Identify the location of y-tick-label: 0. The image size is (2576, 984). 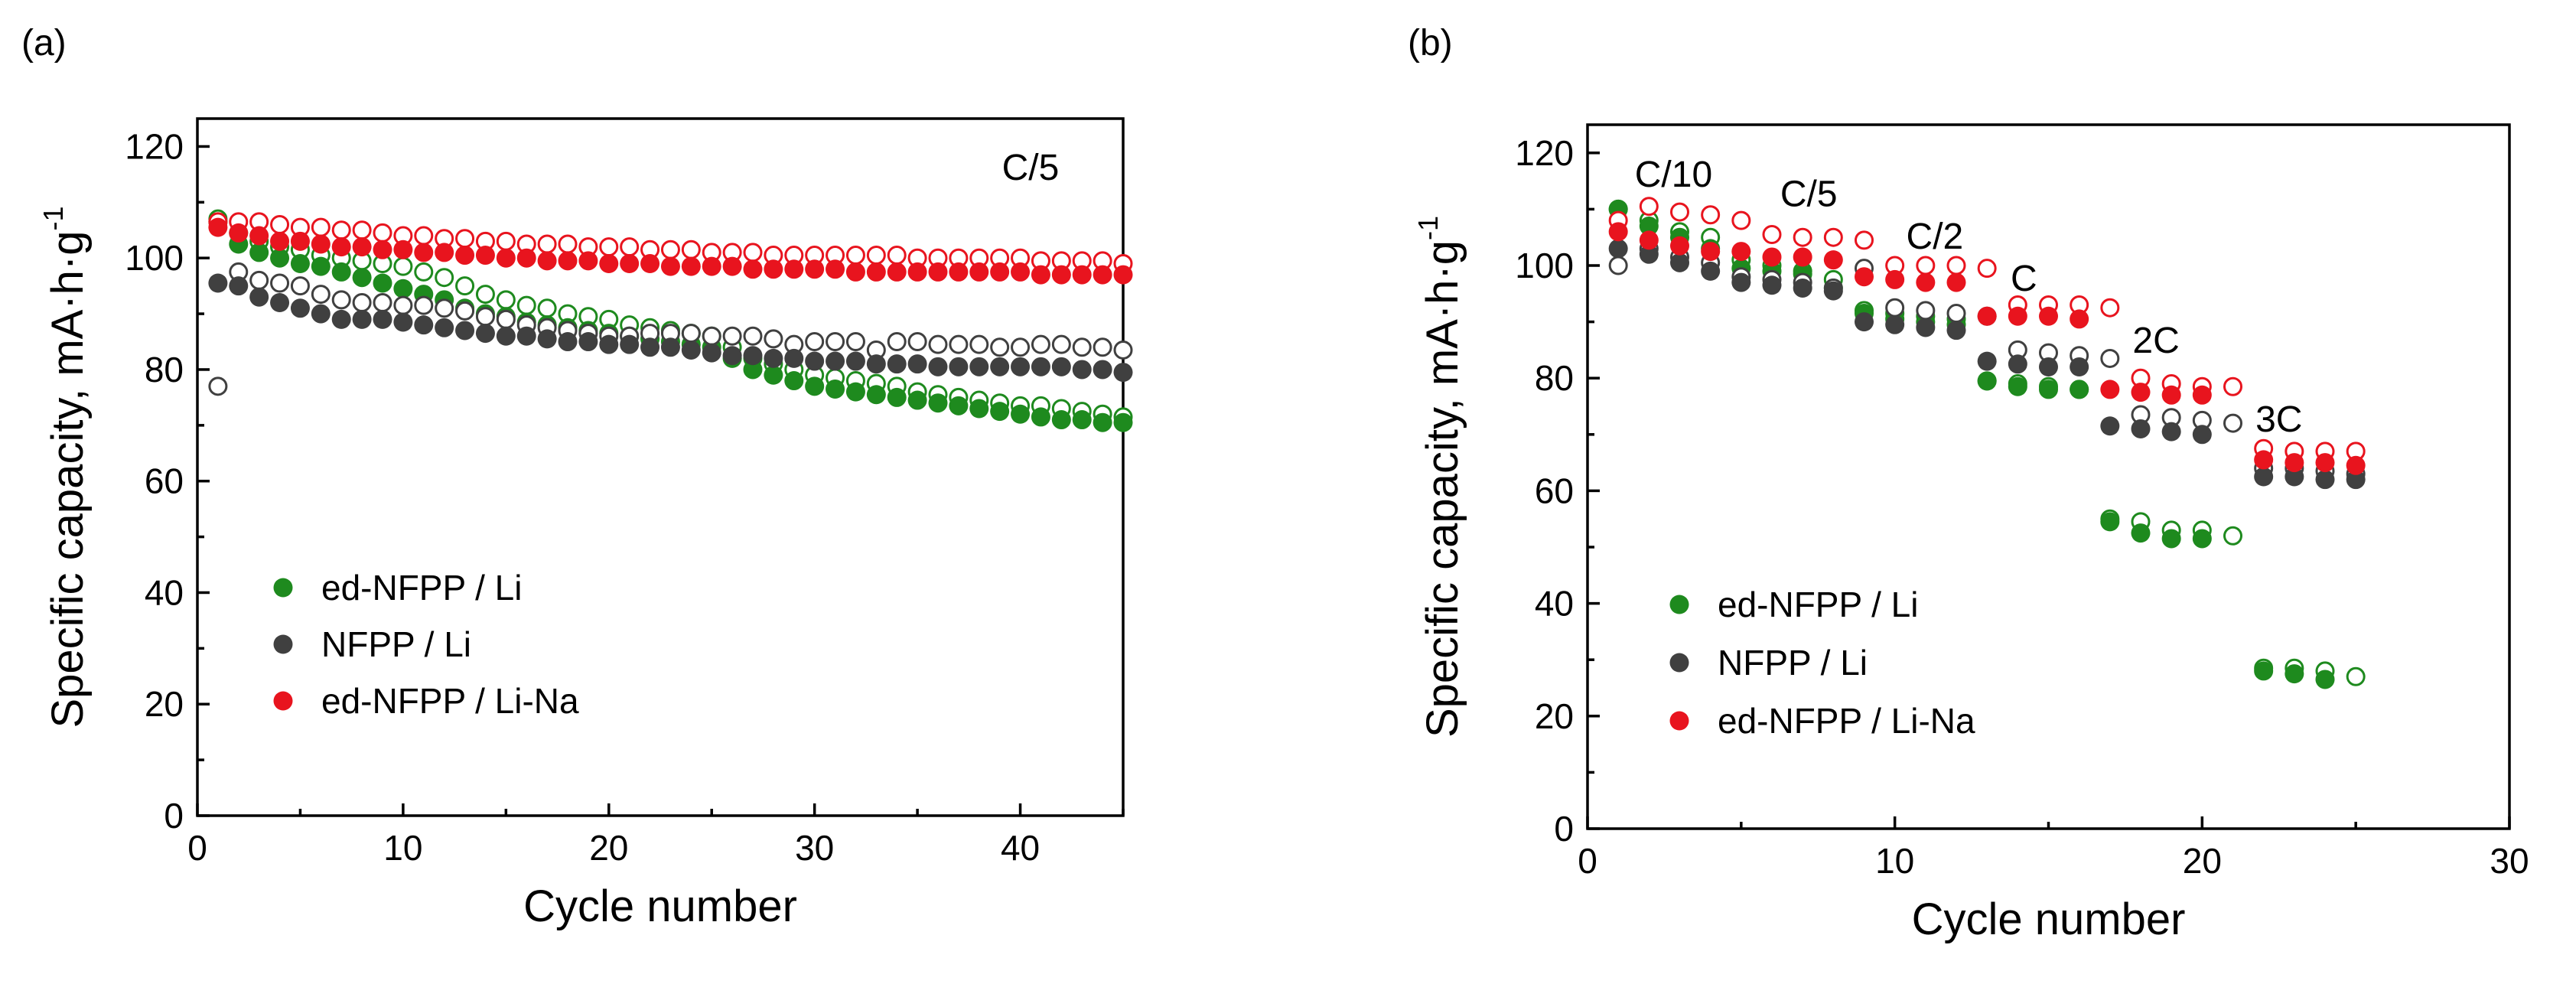
(174, 816).